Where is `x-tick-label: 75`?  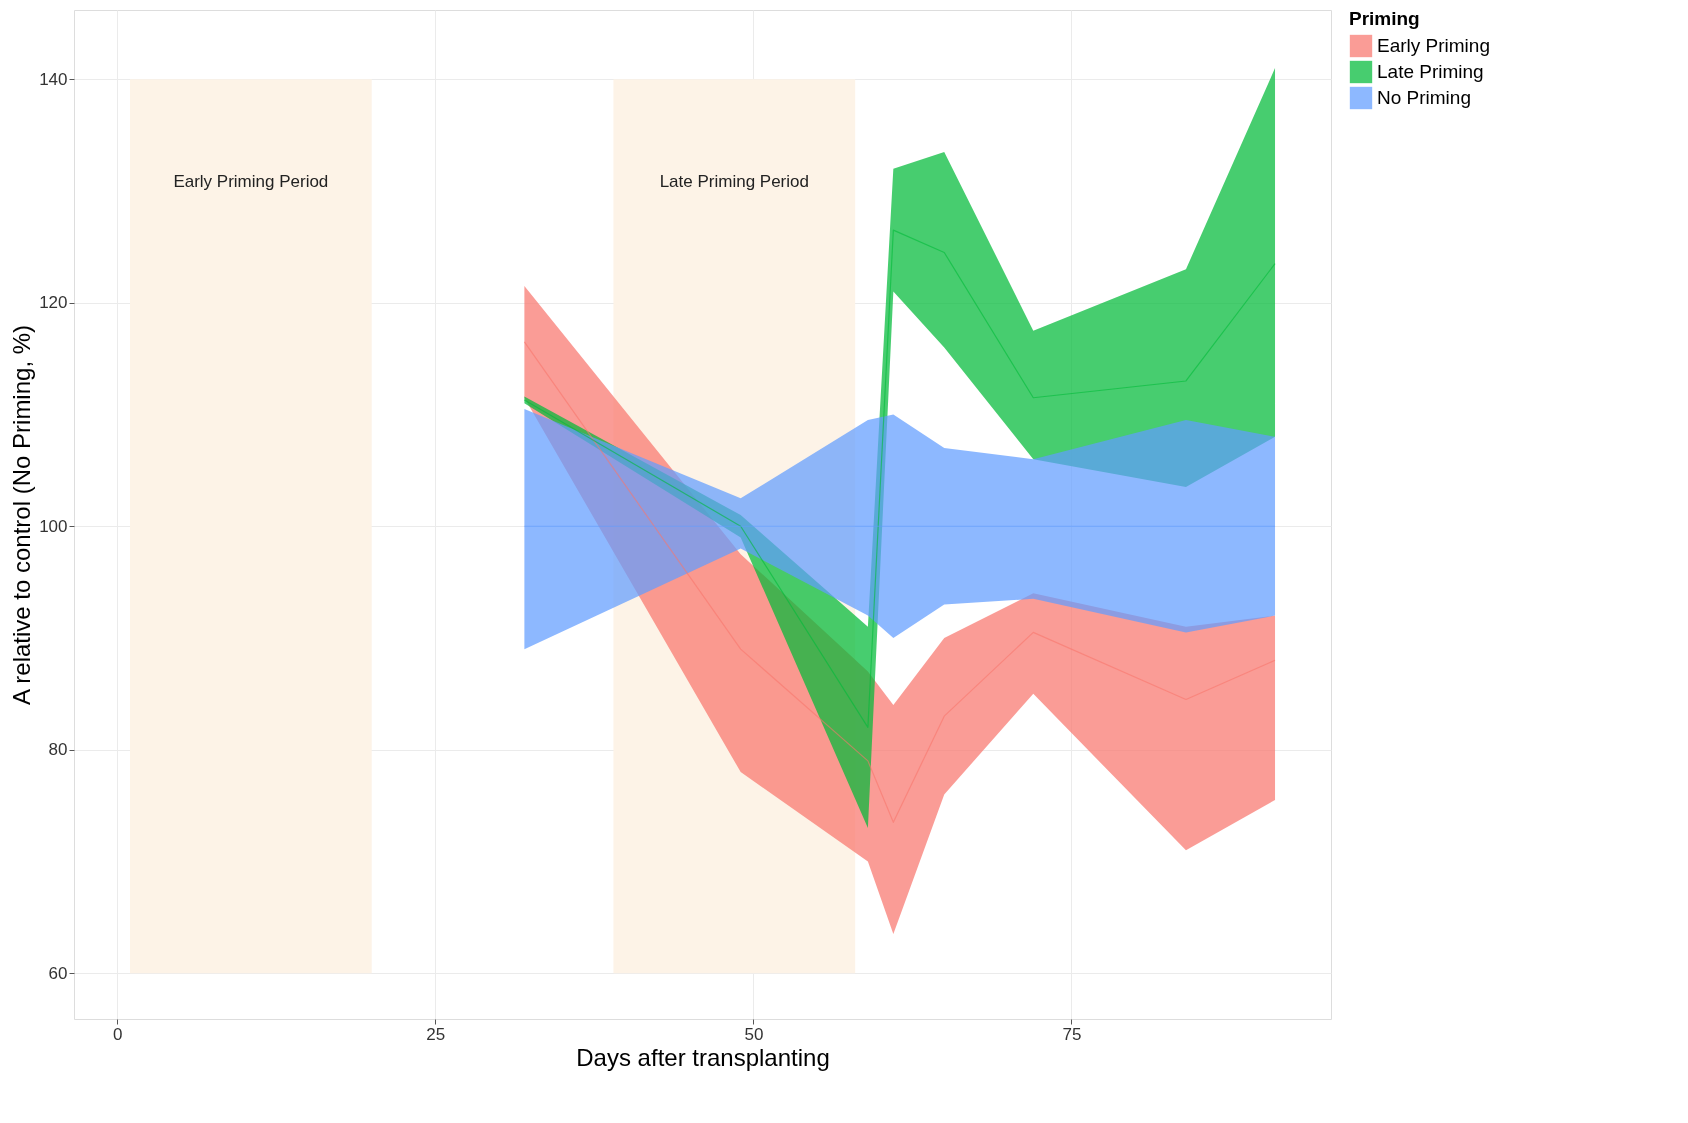
x-tick-label: 75 is located at coordinates (1072, 1034).